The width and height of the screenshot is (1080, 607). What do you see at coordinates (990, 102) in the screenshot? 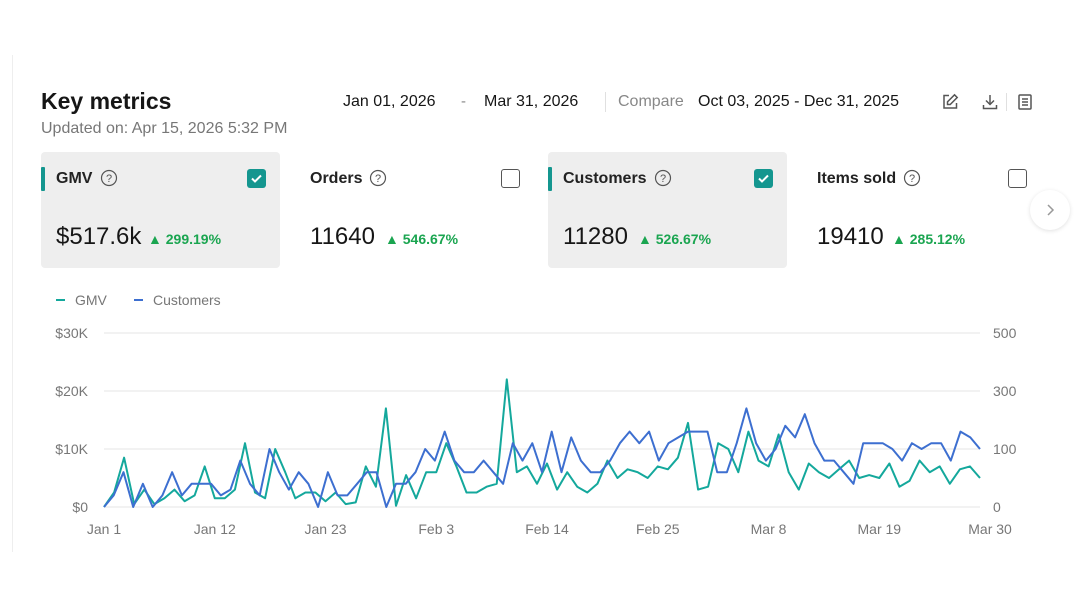
I see `download-icon` at bounding box center [990, 102].